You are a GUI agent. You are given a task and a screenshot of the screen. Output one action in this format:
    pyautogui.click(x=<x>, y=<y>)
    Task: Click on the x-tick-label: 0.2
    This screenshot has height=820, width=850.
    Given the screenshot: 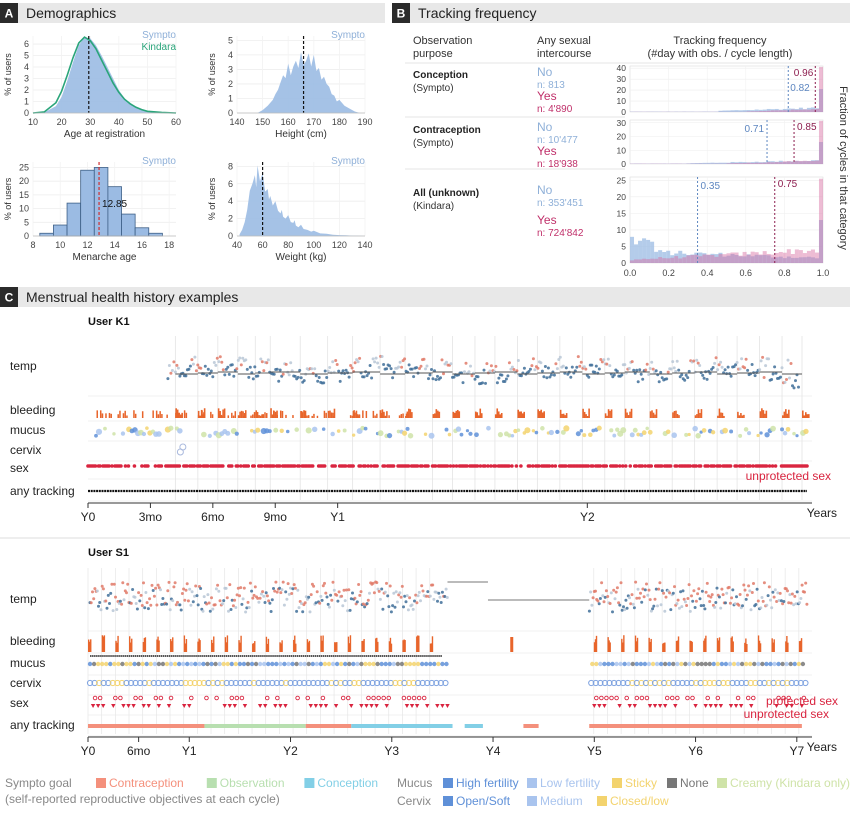 What is the action you would take?
    pyautogui.click(x=668, y=273)
    